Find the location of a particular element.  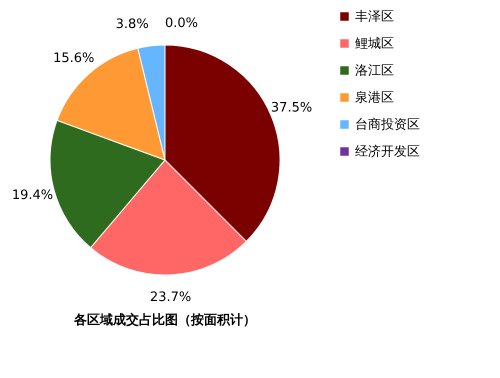

data-label: 15.6% is located at coordinates (73, 58).